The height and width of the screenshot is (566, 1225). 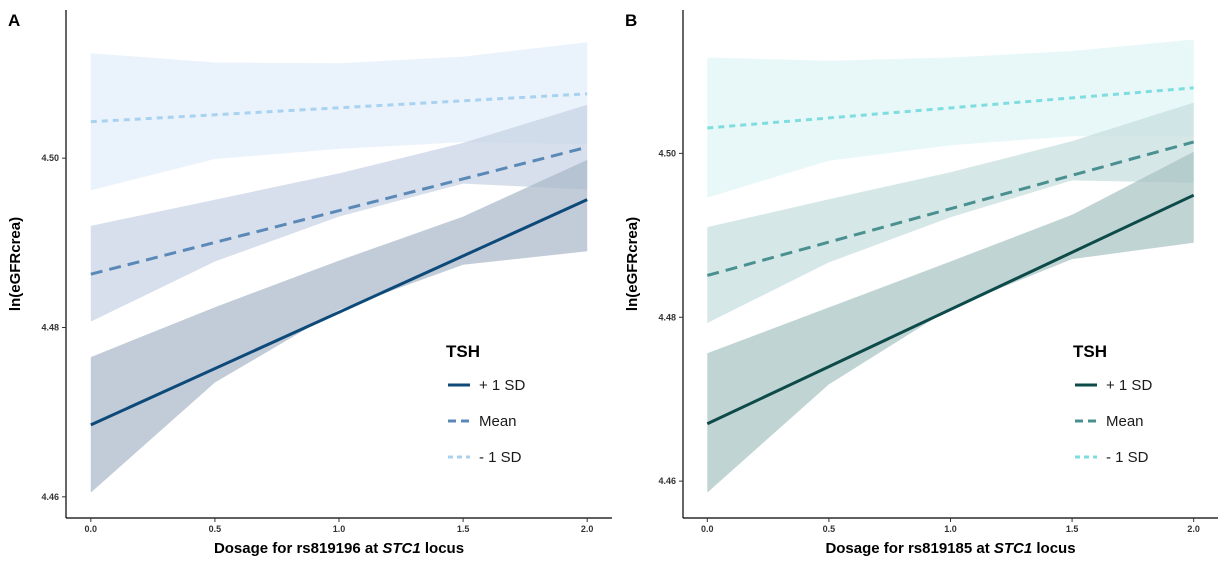 What do you see at coordinates (909, 548) in the screenshot?
I see `x-axis-title-part: Dosage for rs819185 at` at bounding box center [909, 548].